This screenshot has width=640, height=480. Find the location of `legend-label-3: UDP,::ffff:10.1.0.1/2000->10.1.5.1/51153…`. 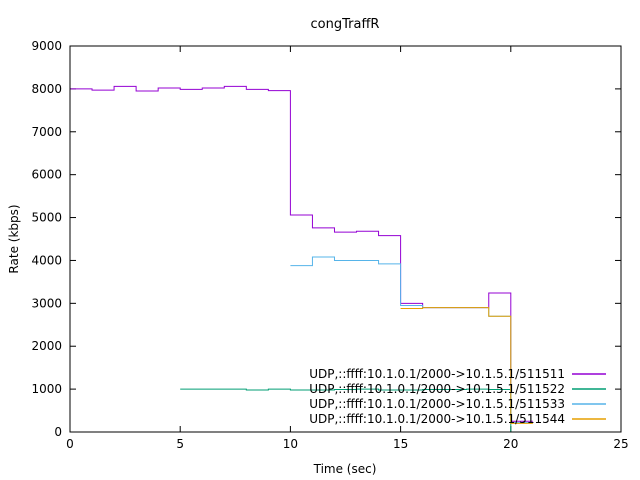

legend-label-3: UDP,::ffff:10.1.0.1/2000->10.1.5.1/51153… is located at coordinates (437, 404).